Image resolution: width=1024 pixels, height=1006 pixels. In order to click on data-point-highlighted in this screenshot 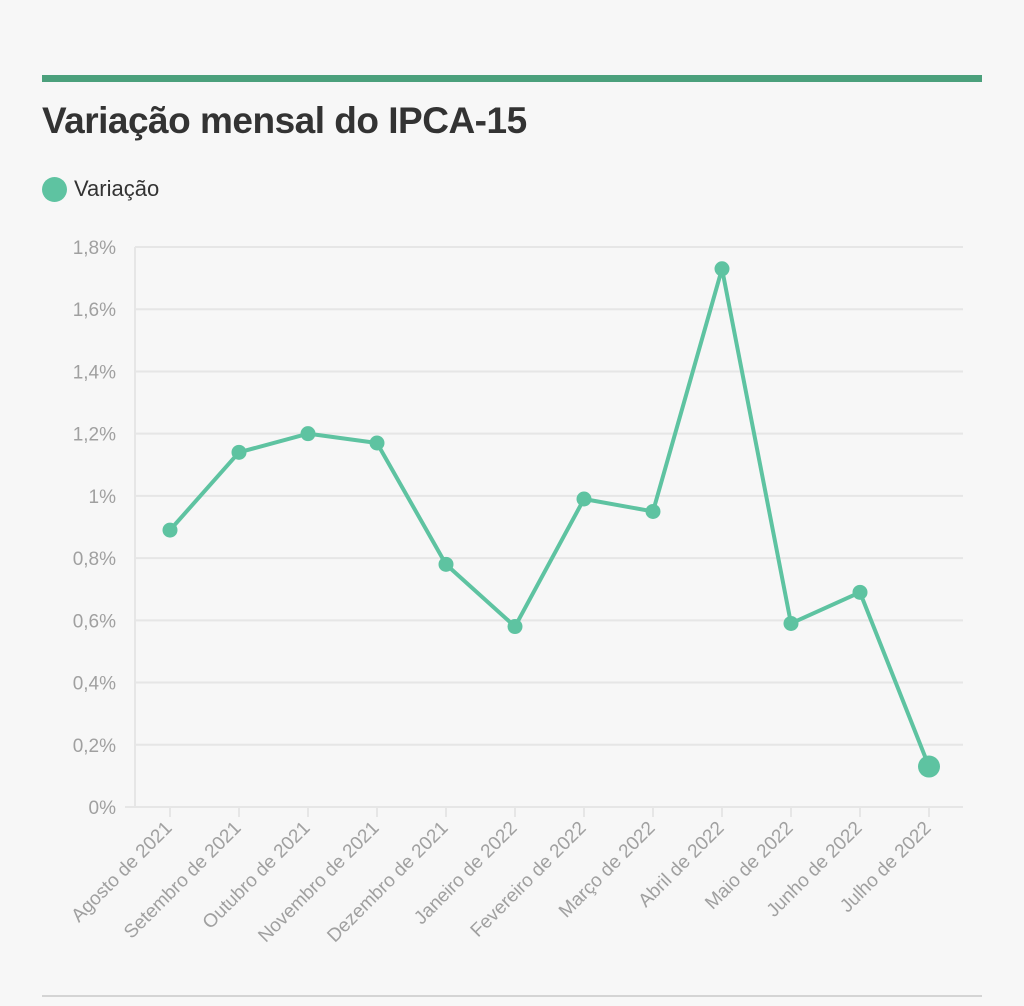, I will do `click(929, 766)`.